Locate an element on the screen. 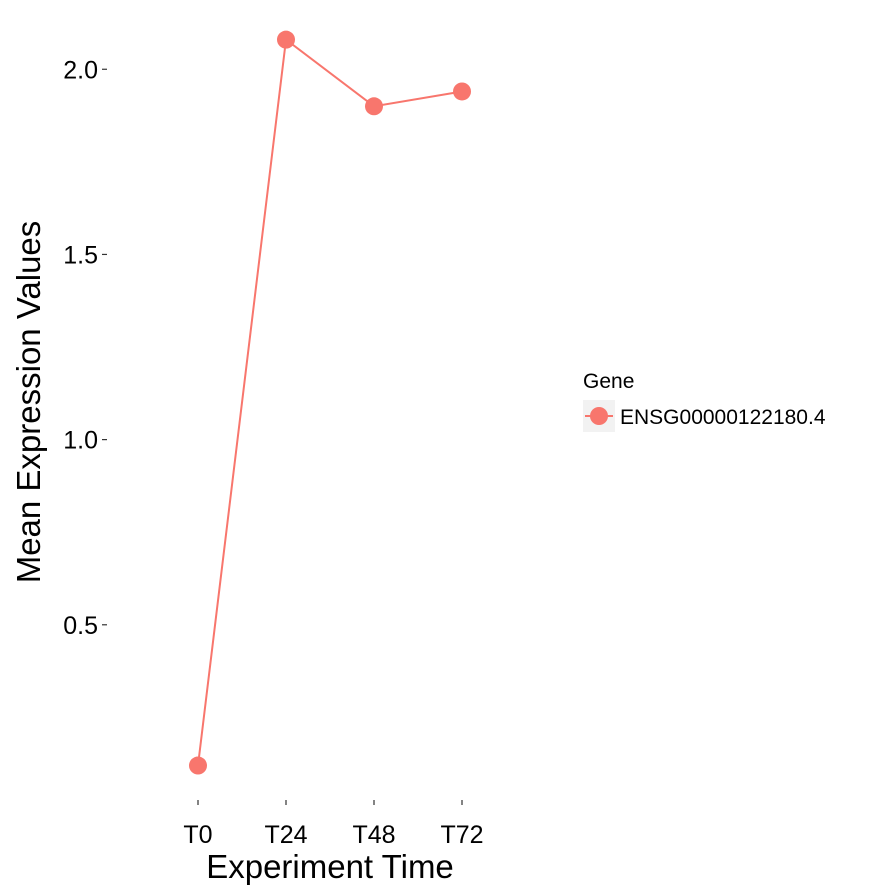 Image resolution: width=889 pixels, height=886 pixels. y-axis: 0.5 1.0 1.5 2.0 is located at coordinates (85, 348).